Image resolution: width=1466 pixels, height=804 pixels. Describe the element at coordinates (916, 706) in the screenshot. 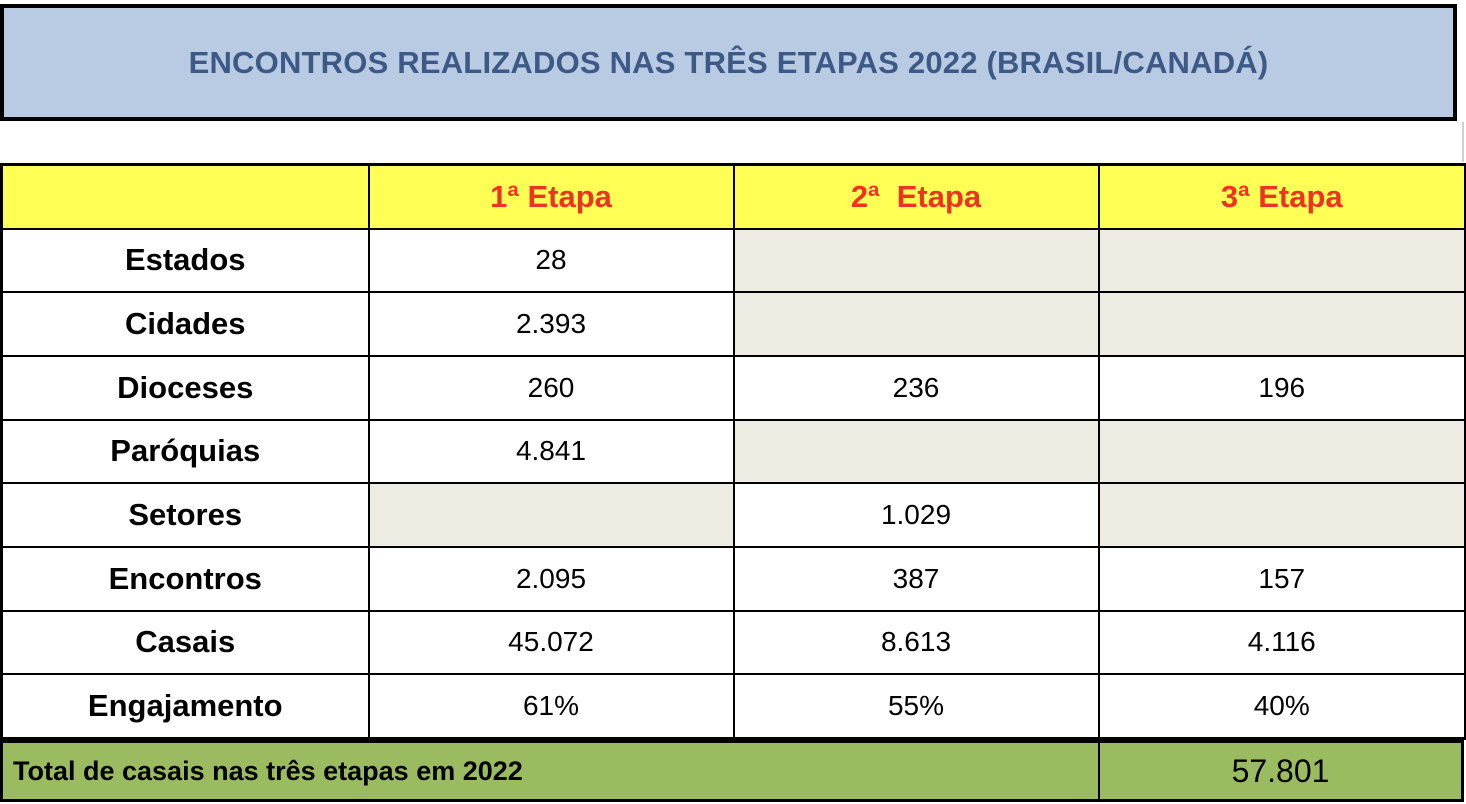

I see `value-cell: 55%` at that location.